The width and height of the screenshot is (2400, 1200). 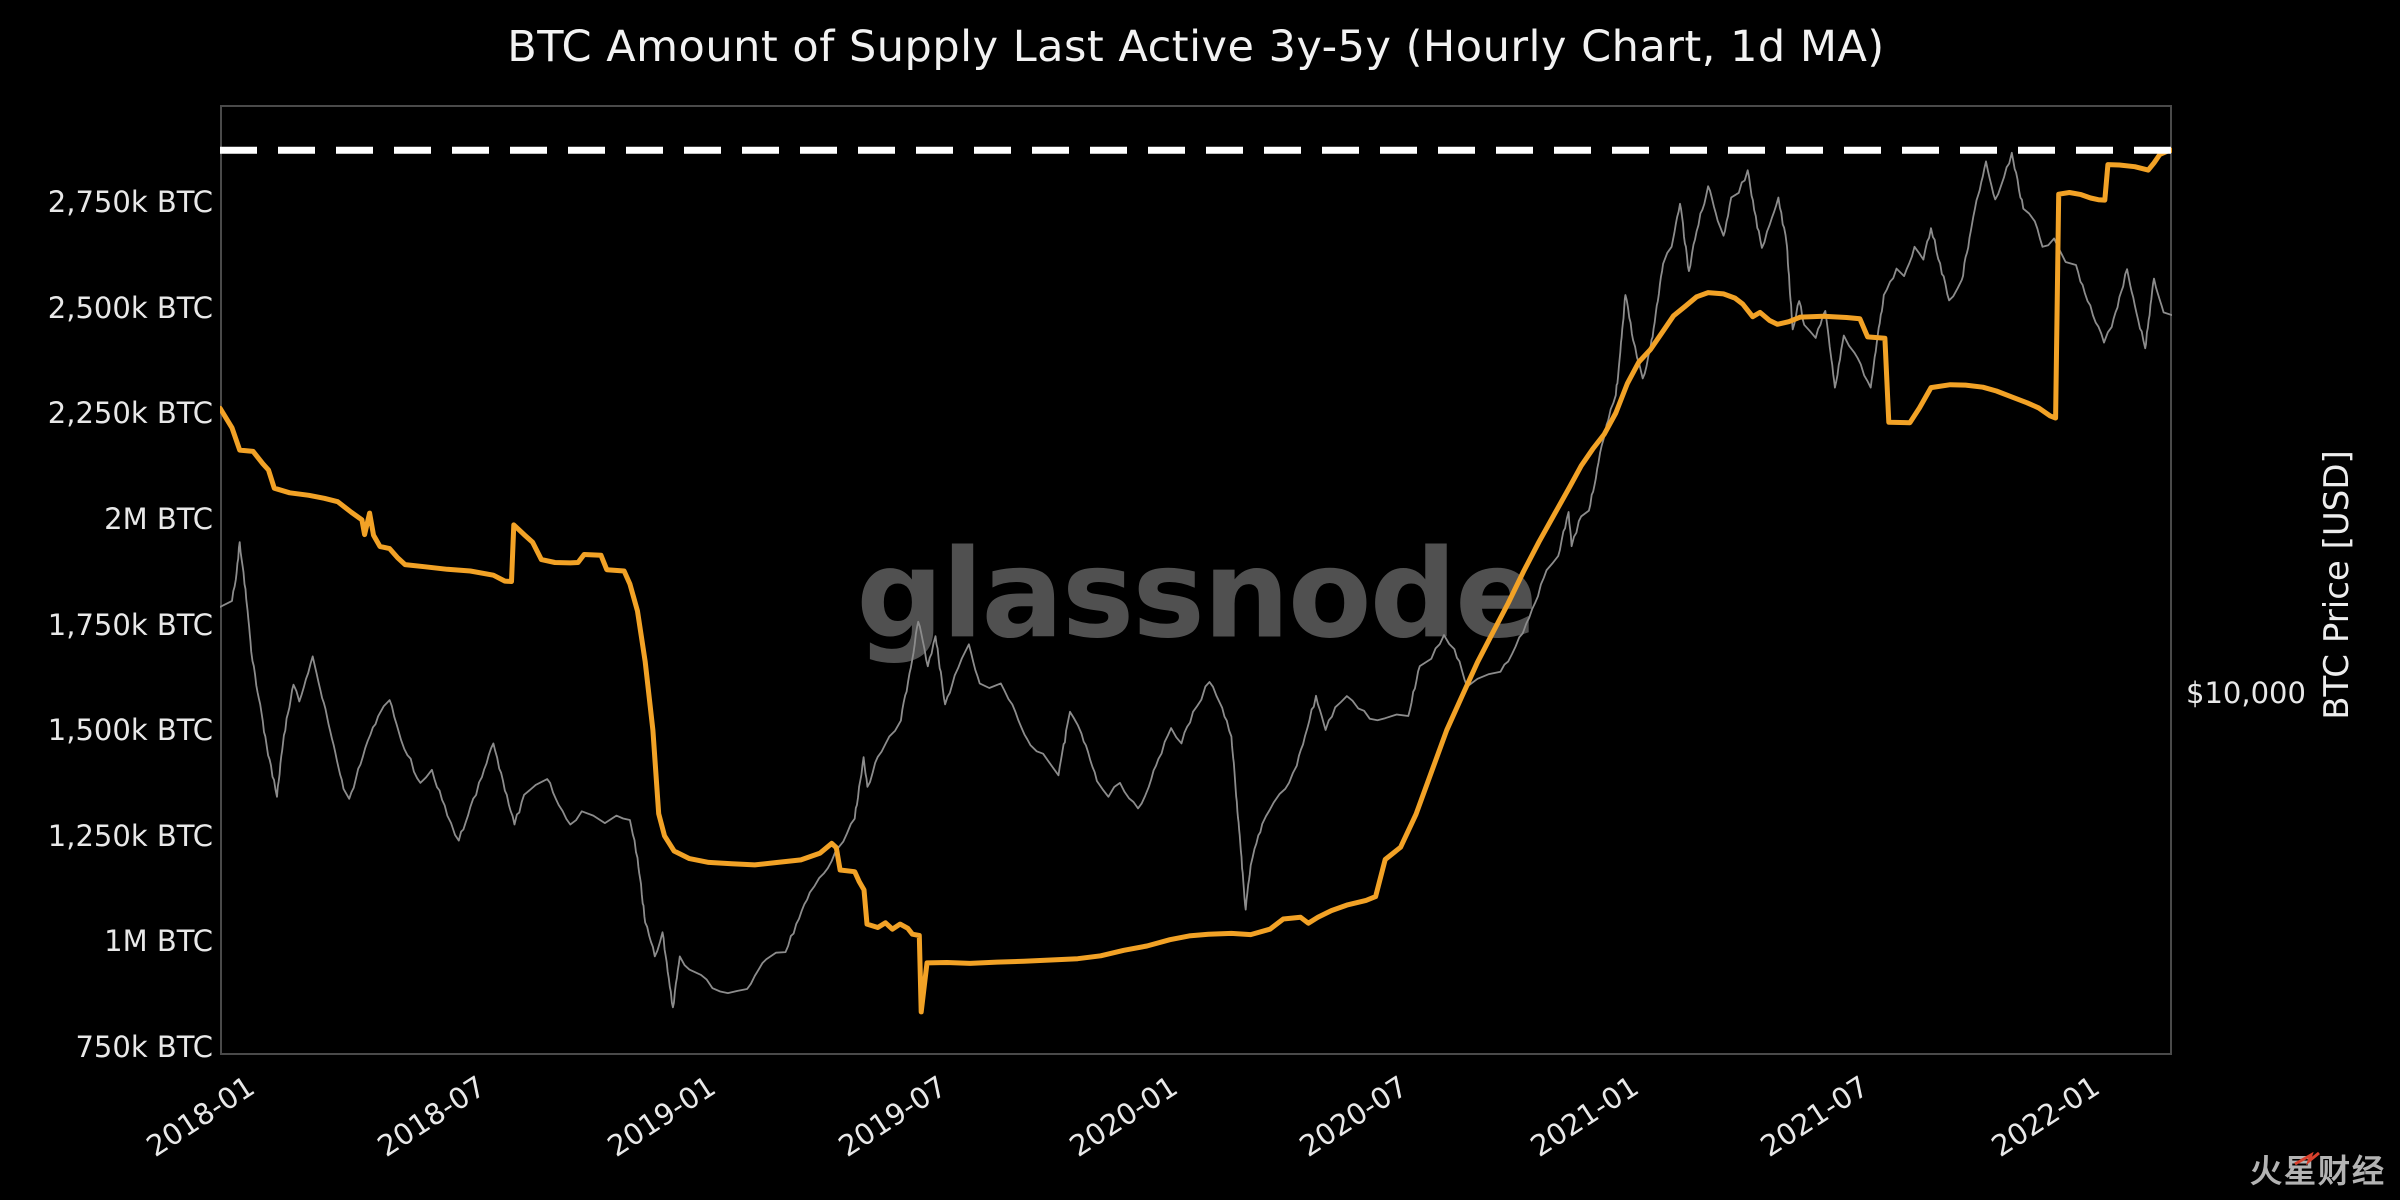 What do you see at coordinates (130, 835) in the screenshot?
I see `y-tick-label: 1,250k BTC` at bounding box center [130, 835].